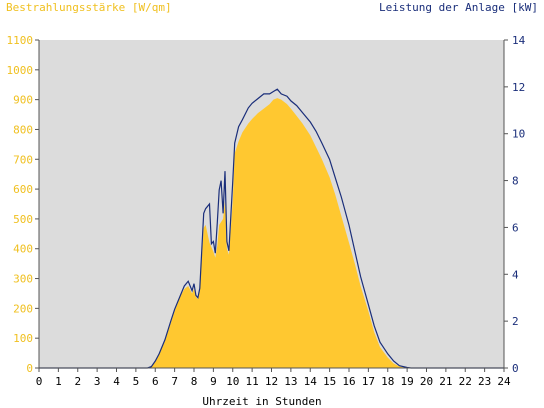 The image size is (544, 408). Describe the element at coordinates (290, 381) in the screenshot. I see `x-tick-label: 13` at that location.